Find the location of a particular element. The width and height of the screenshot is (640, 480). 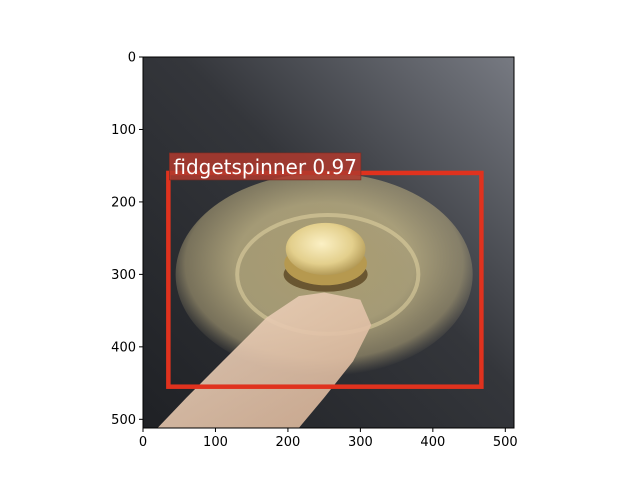

y-tick-label: 500 is located at coordinates (123, 420).